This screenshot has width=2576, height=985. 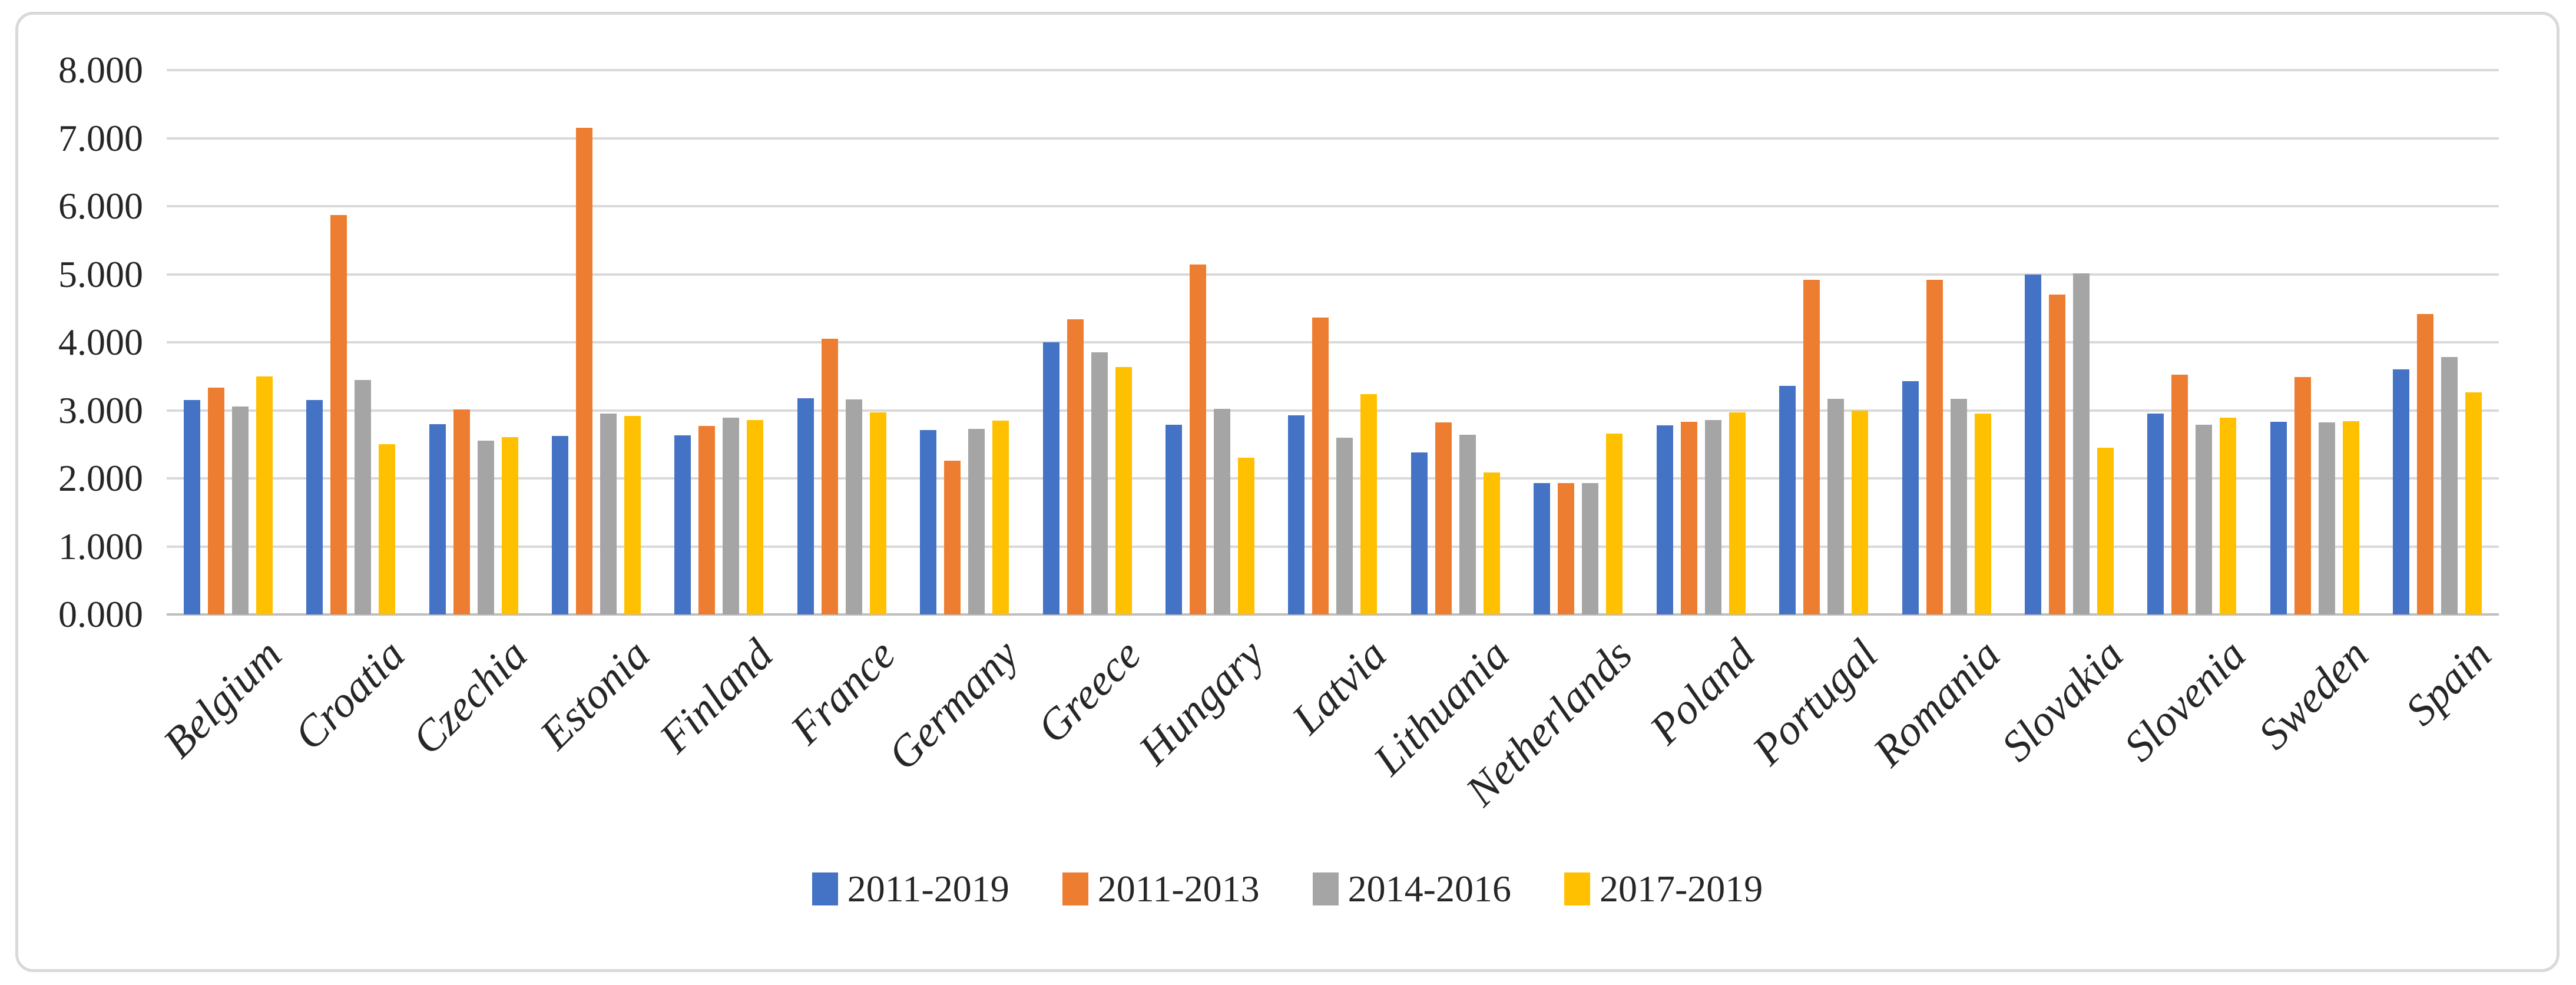 What do you see at coordinates (1467, 524) in the screenshot?
I see `bar-lithuania-2014-2016` at bounding box center [1467, 524].